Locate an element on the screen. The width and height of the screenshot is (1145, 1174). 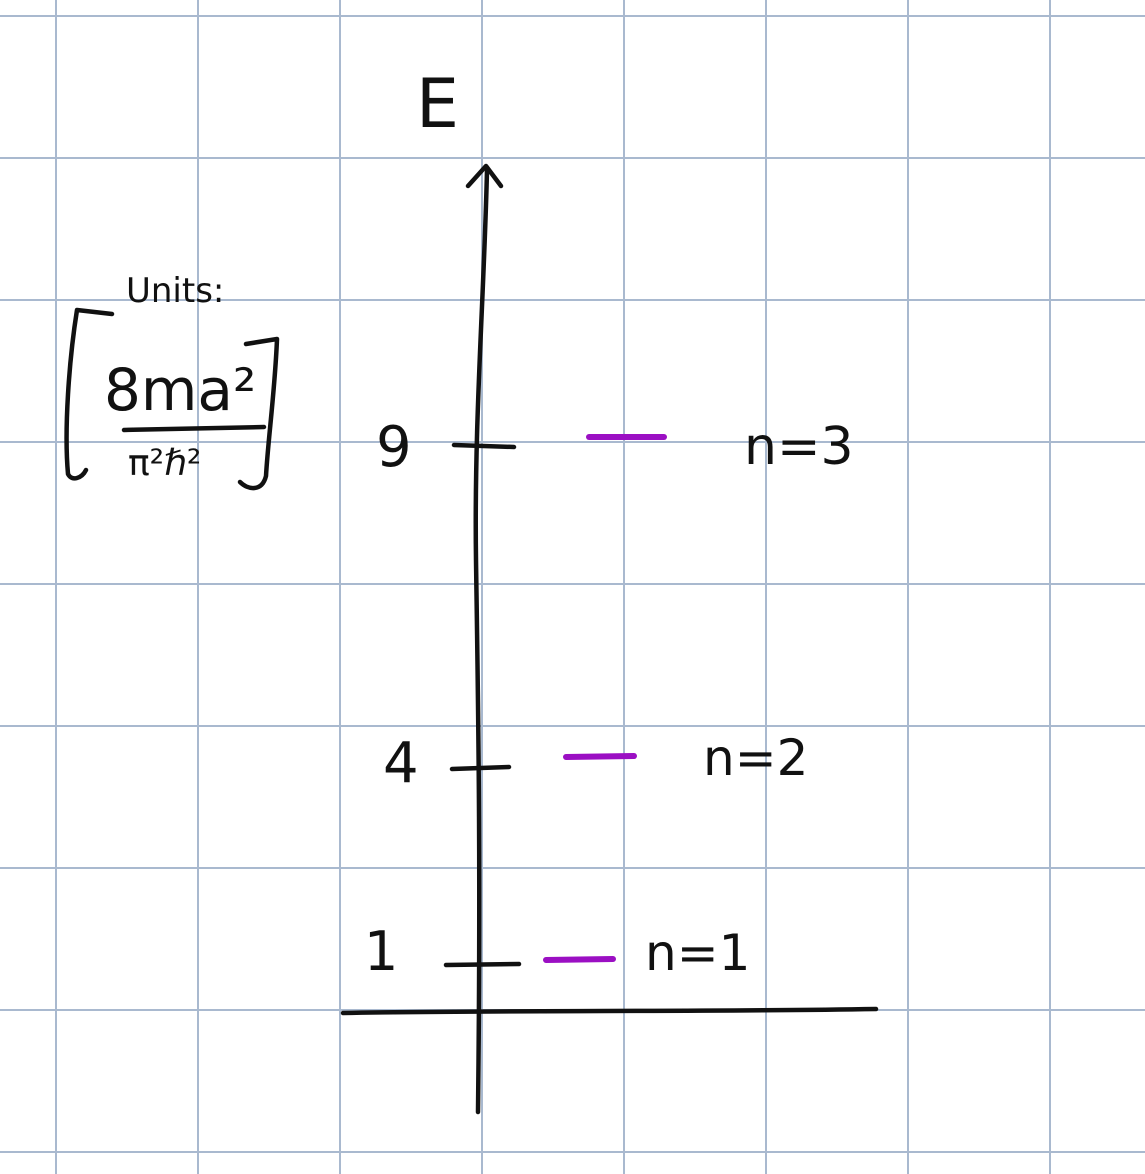
units-box: Units: 8ma² π²ℏ² is located at coordinates (172, 381).